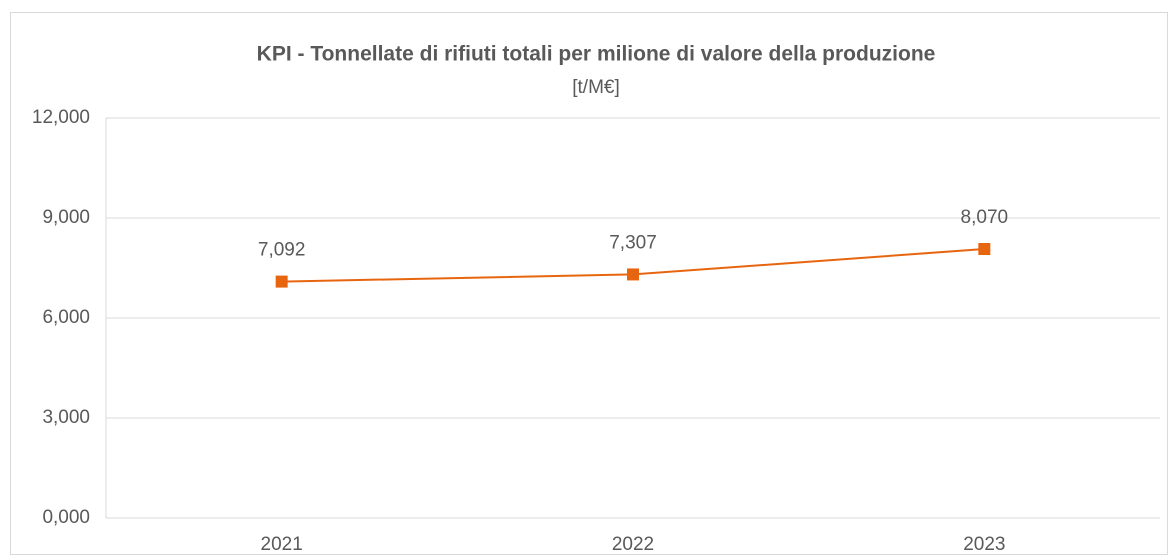 Image resolution: width=1169 pixels, height=555 pixels. I want to click on y-tick-label: 6,000, so click(66, 317).